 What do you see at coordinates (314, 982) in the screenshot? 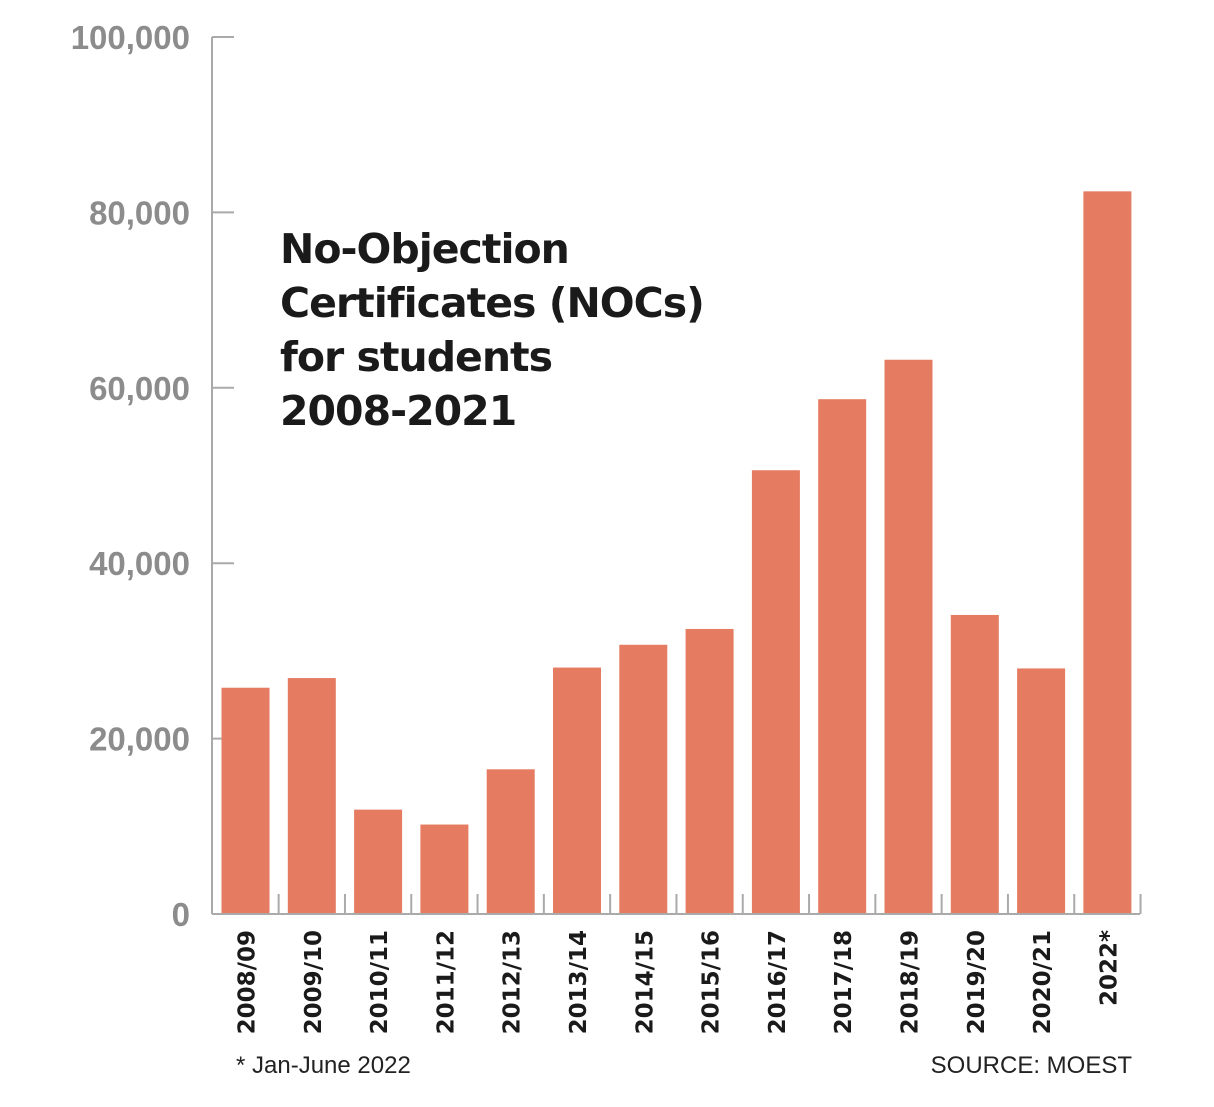
I see `x-category-label: 2009/10` at bounding box center [314, 982].